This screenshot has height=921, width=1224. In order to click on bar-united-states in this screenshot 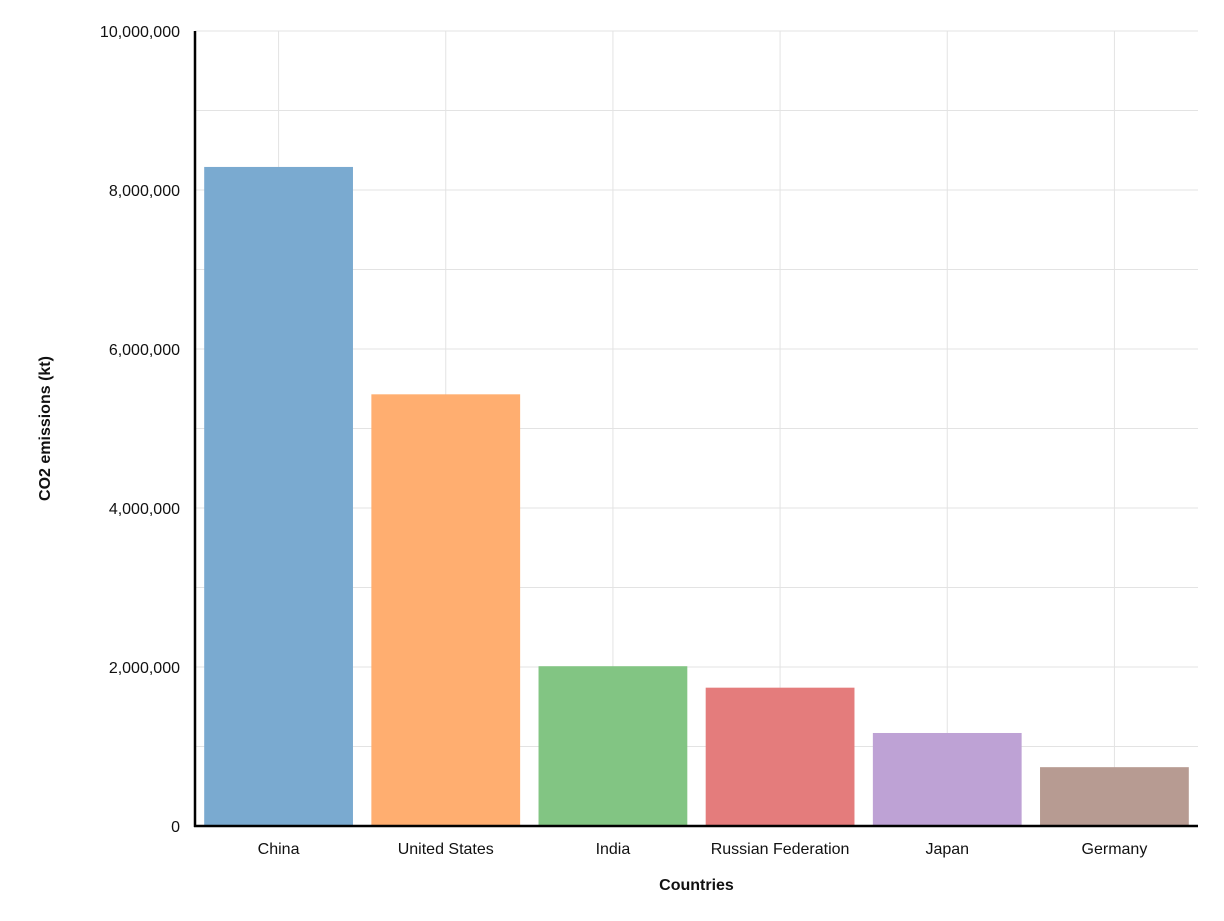, I will do `click(446, 610)`.